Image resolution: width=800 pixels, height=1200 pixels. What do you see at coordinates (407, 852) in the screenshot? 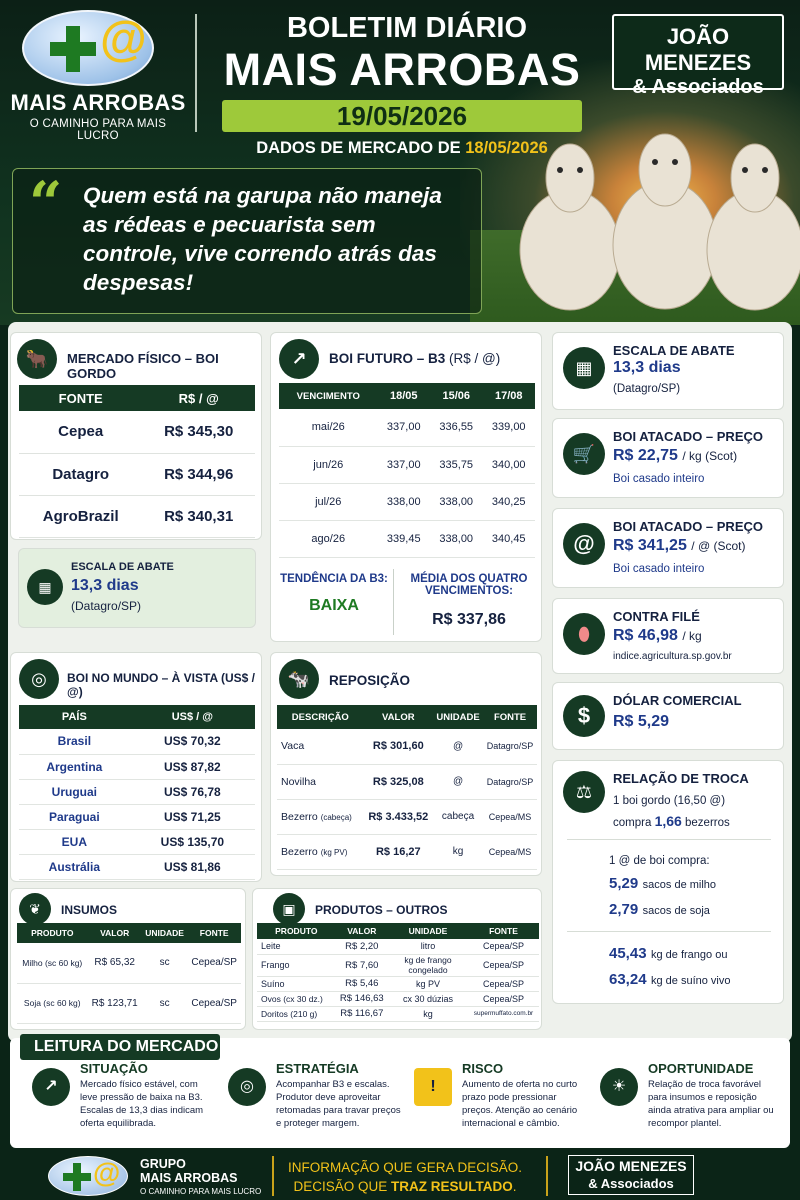
I see `table-row: Bezerro (kg PV) R$ 16,27 kg Cepea/MS` at bounding box center [407, 852].